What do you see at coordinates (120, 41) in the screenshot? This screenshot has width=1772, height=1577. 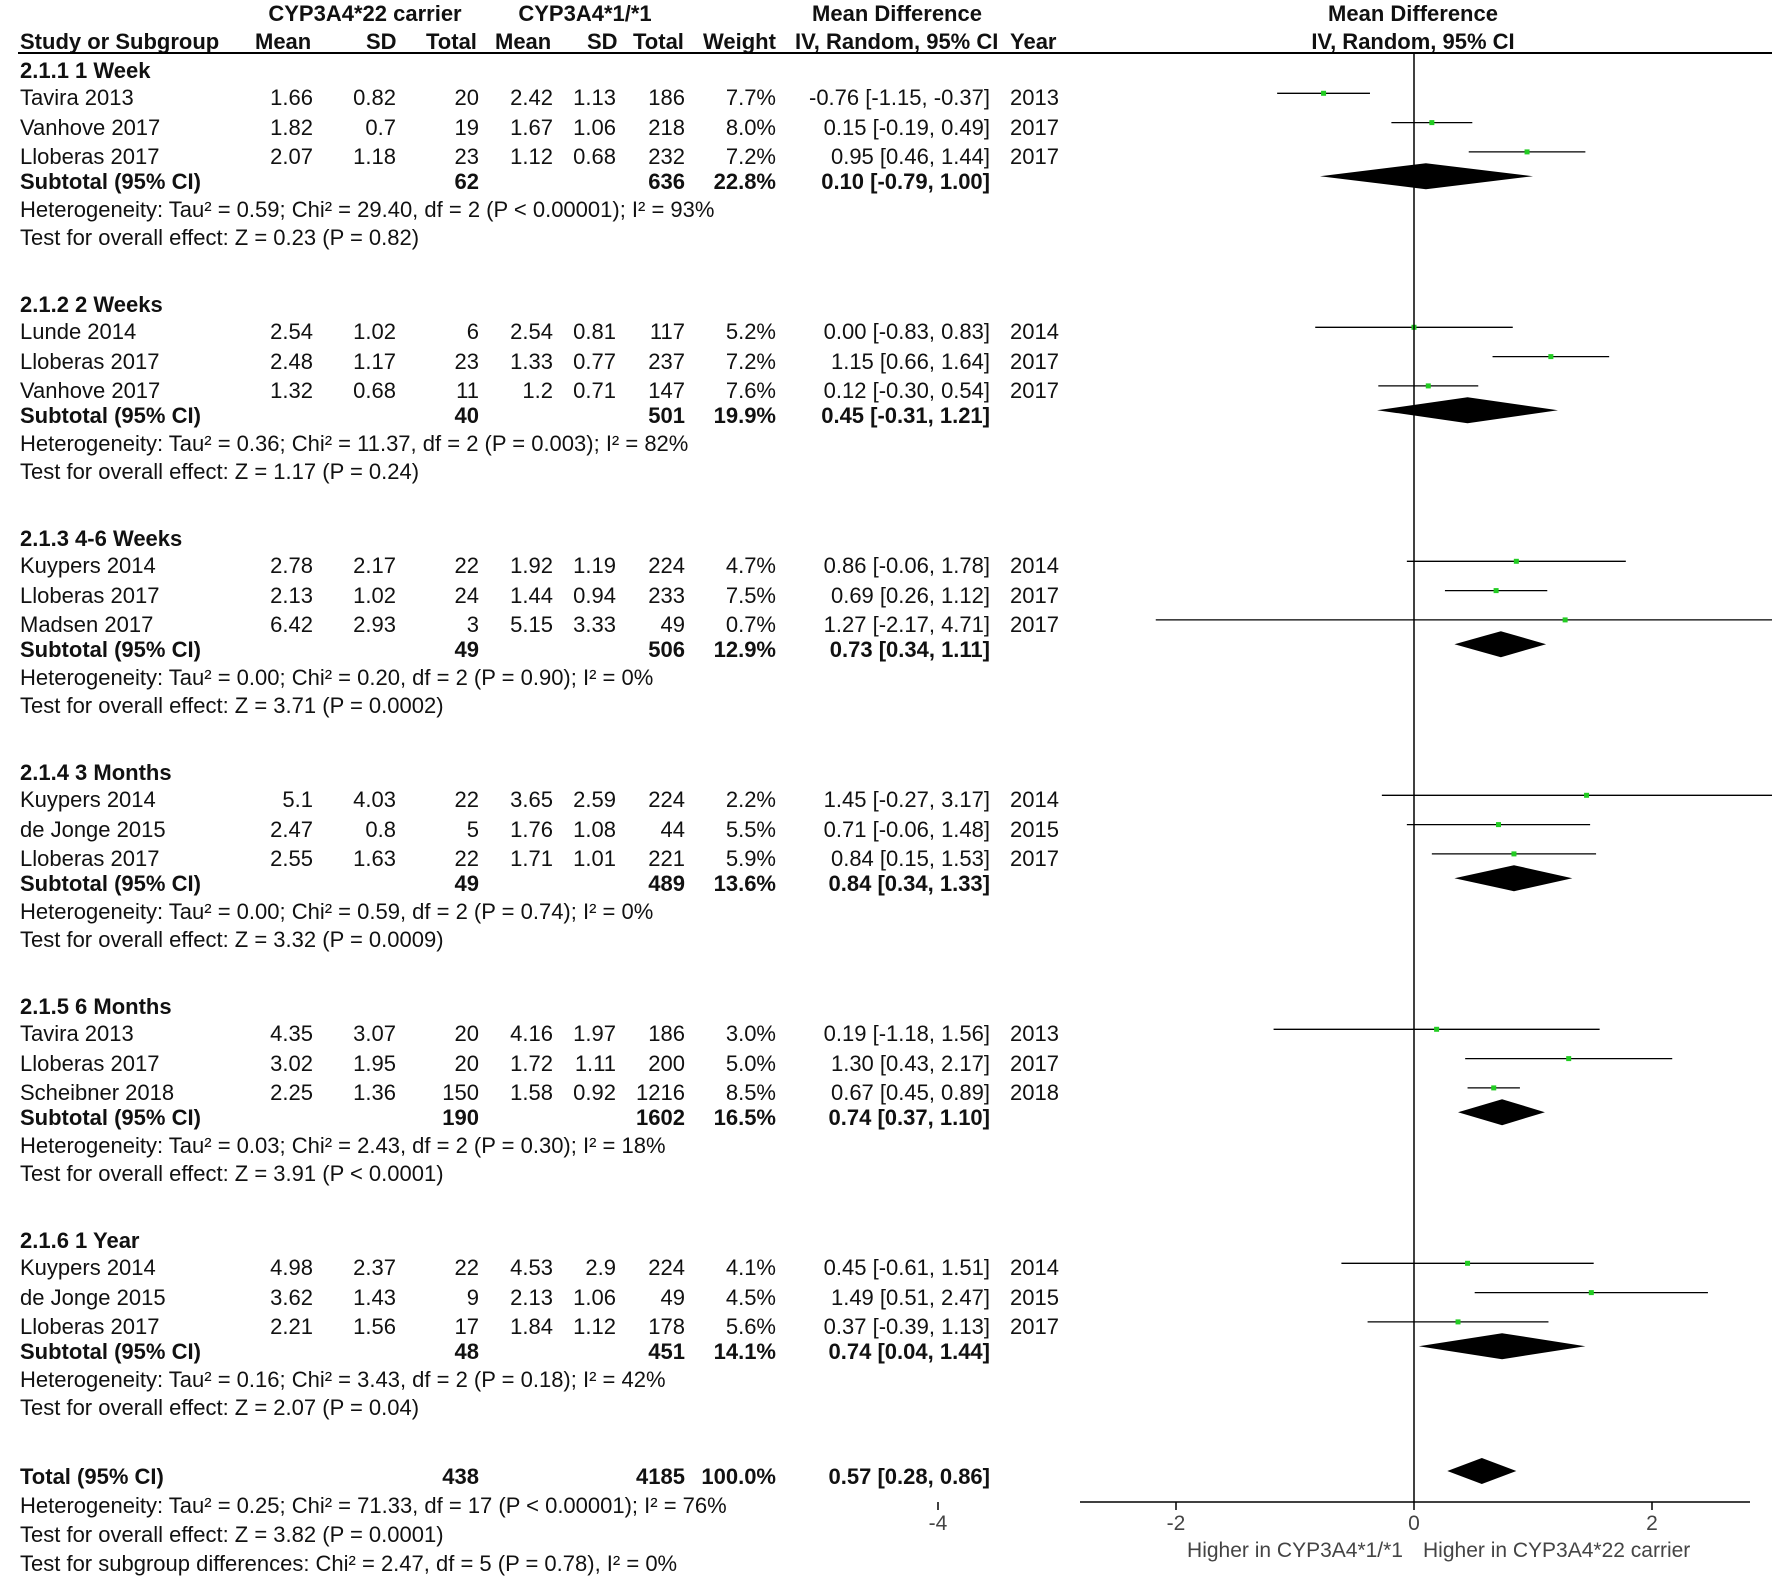 I see `header-study: Study or Subgroup` at bounding box center [120, 41].